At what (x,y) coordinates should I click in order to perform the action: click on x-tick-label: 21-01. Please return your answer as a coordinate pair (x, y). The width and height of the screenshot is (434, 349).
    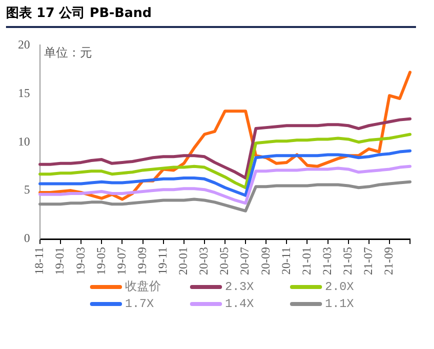
    Looking at the image, I should click on (306, 261).